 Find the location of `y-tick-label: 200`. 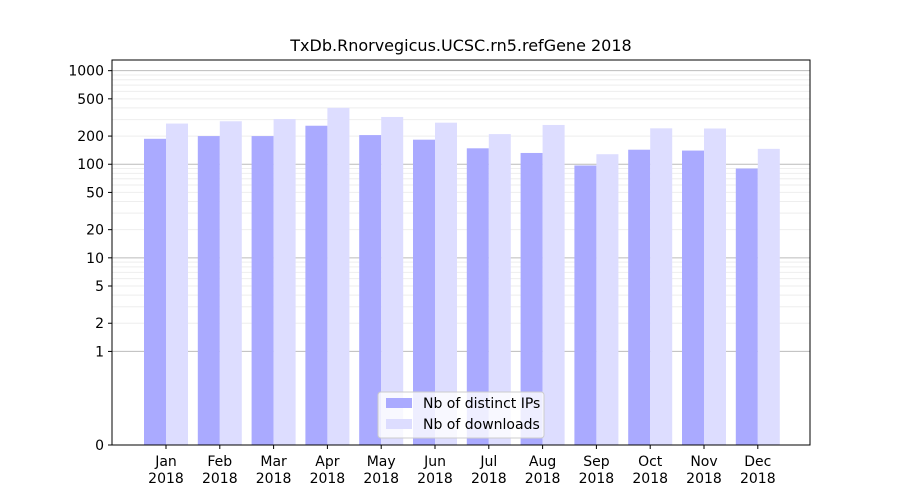

y-tick-label: 200 is located at coordinates (90, 137).